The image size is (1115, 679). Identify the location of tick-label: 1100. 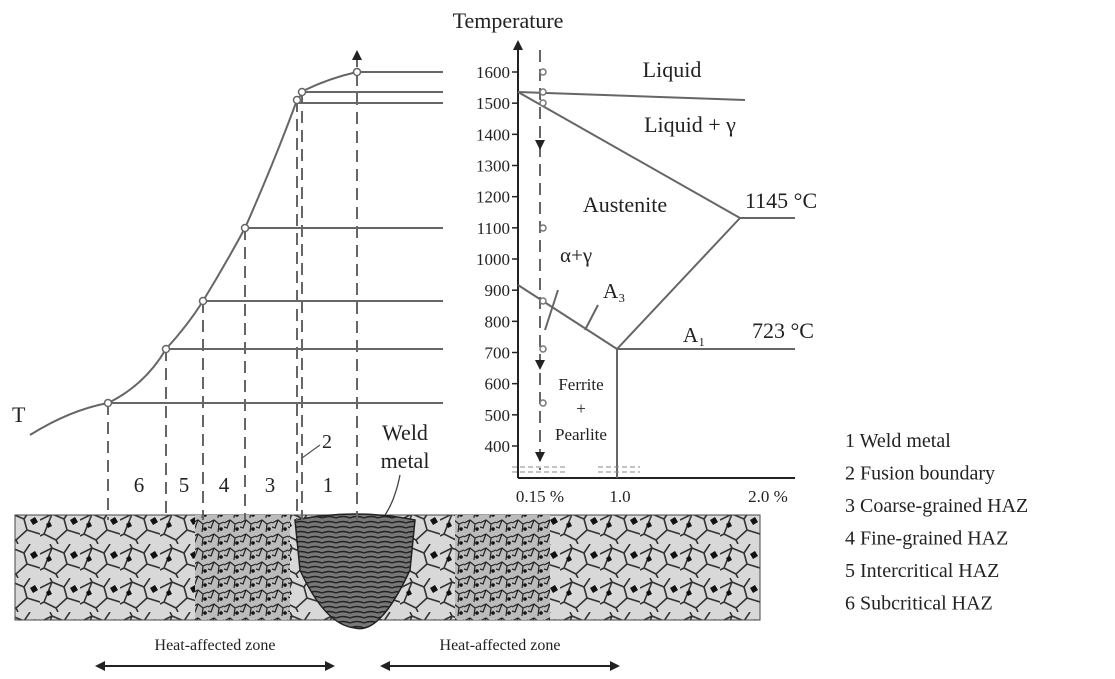
(493, 228).